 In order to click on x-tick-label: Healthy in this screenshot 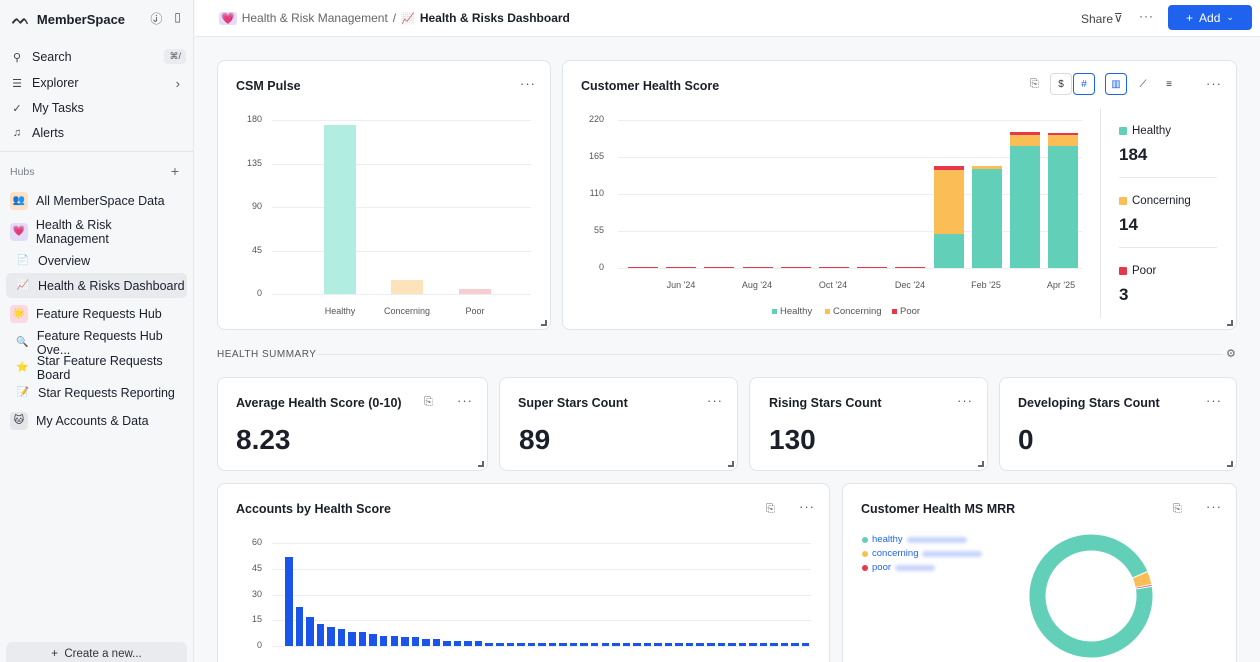, I will do `click(340, 311)`.